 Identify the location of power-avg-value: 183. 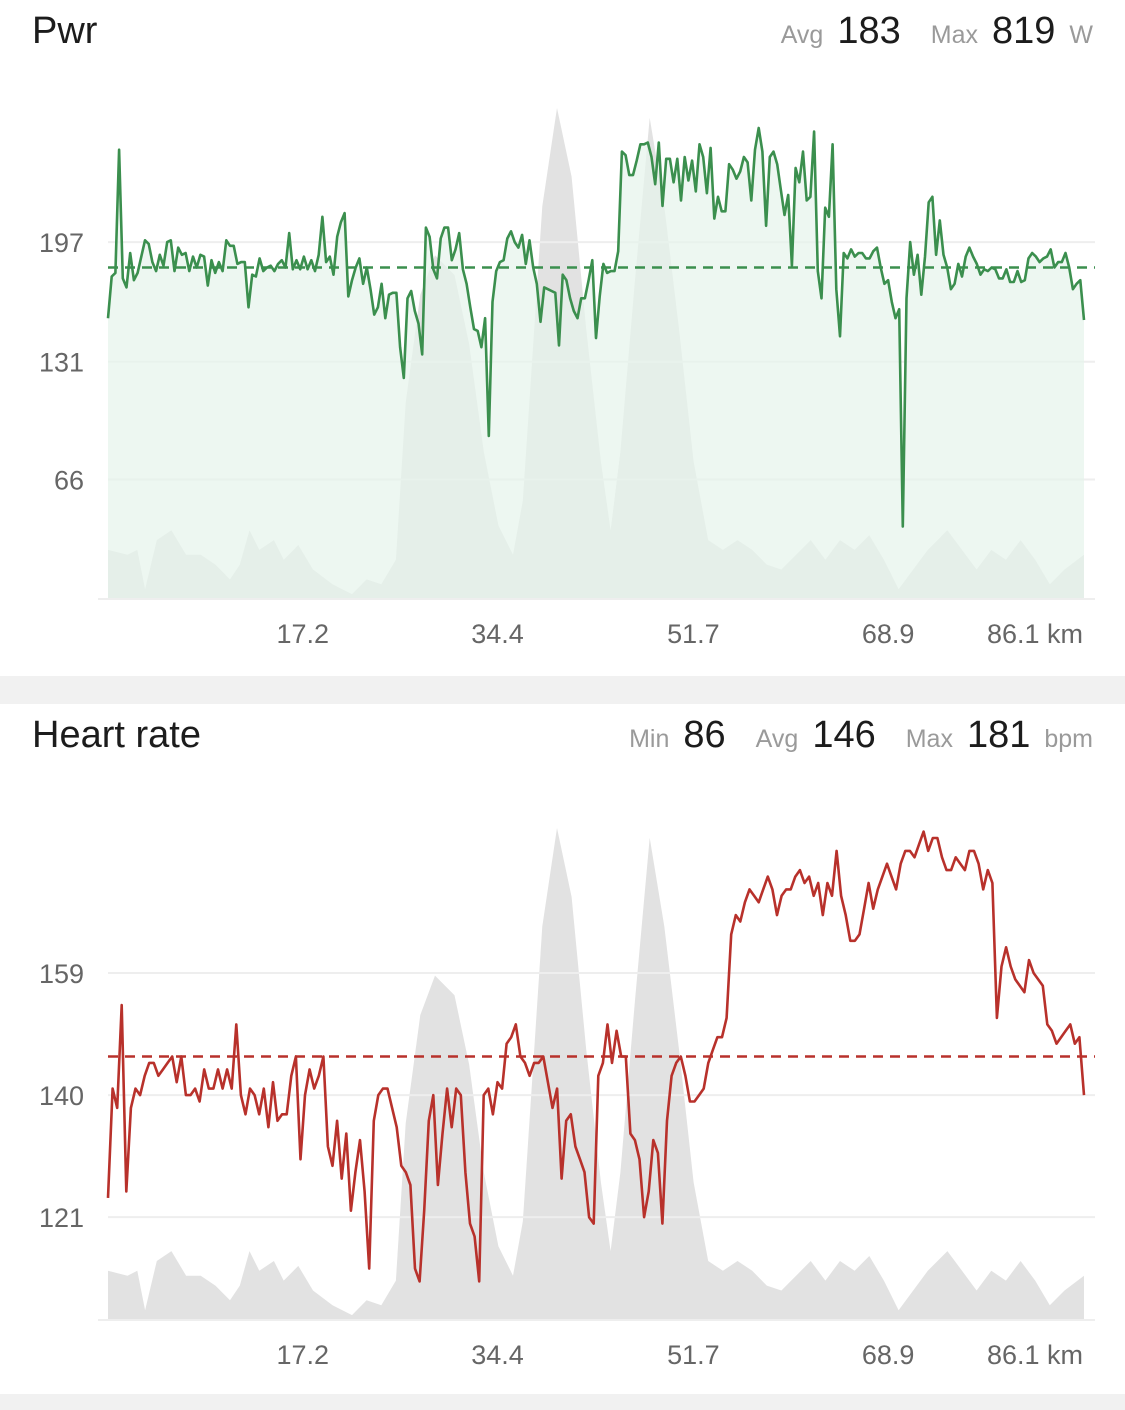
(869, 31).